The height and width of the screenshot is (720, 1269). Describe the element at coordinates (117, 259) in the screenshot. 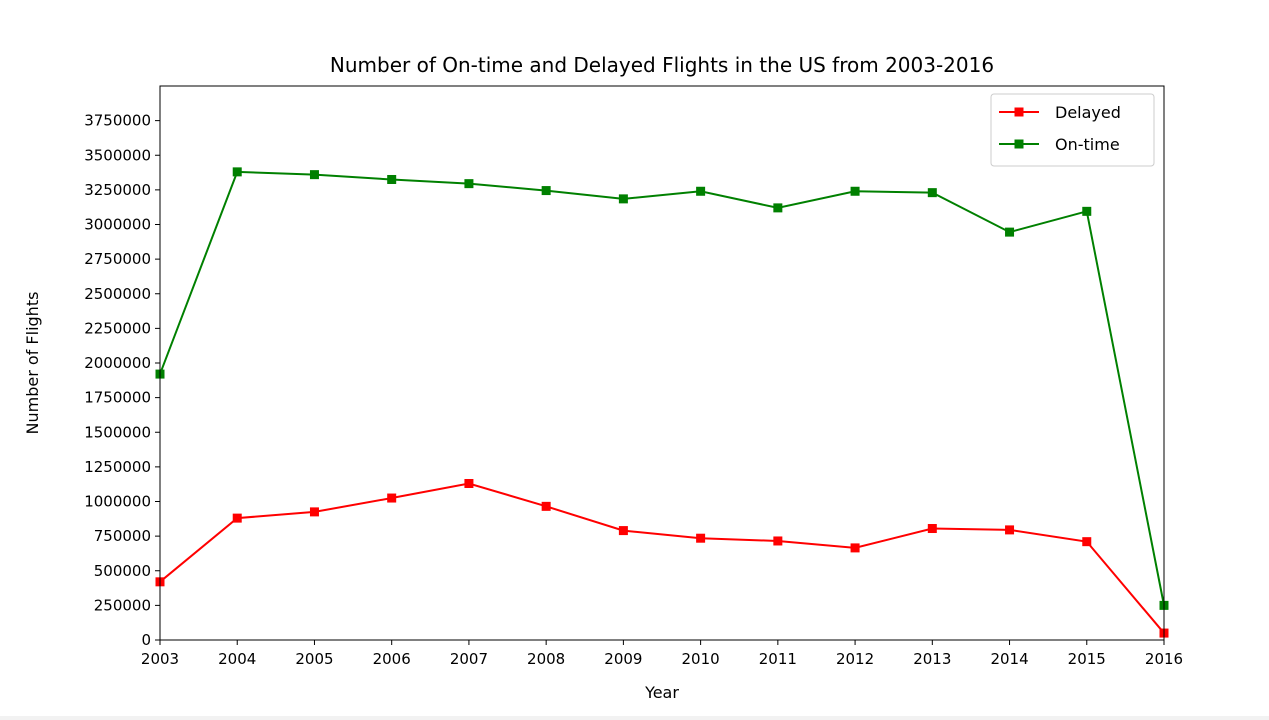

I see `y-tick-label: 2750000` at that location.